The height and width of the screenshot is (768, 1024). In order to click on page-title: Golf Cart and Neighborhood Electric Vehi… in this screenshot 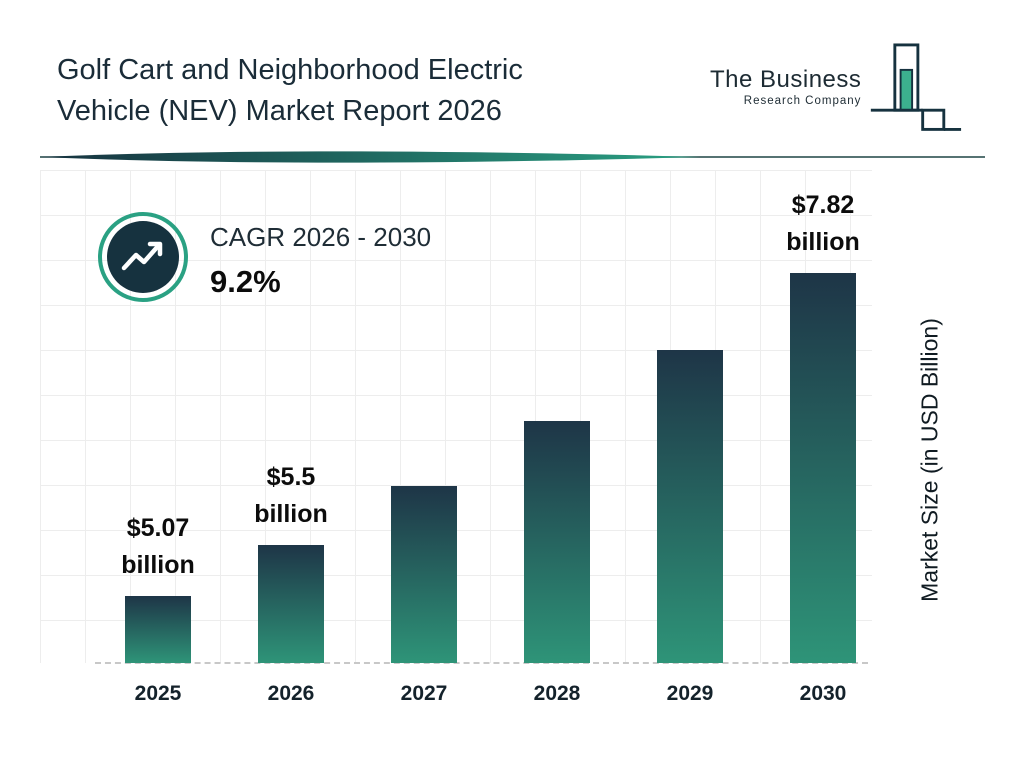, I will do `click(290, 91)`.